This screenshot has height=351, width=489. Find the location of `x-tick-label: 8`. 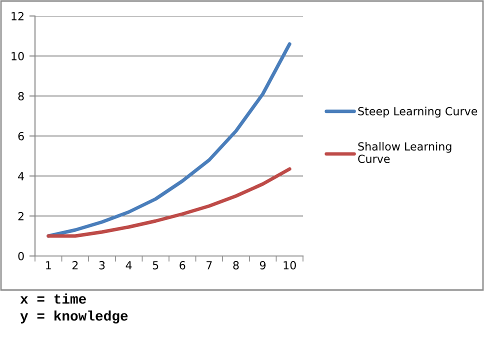

x-tick-label: 8 is located at coordinates (236, 265).